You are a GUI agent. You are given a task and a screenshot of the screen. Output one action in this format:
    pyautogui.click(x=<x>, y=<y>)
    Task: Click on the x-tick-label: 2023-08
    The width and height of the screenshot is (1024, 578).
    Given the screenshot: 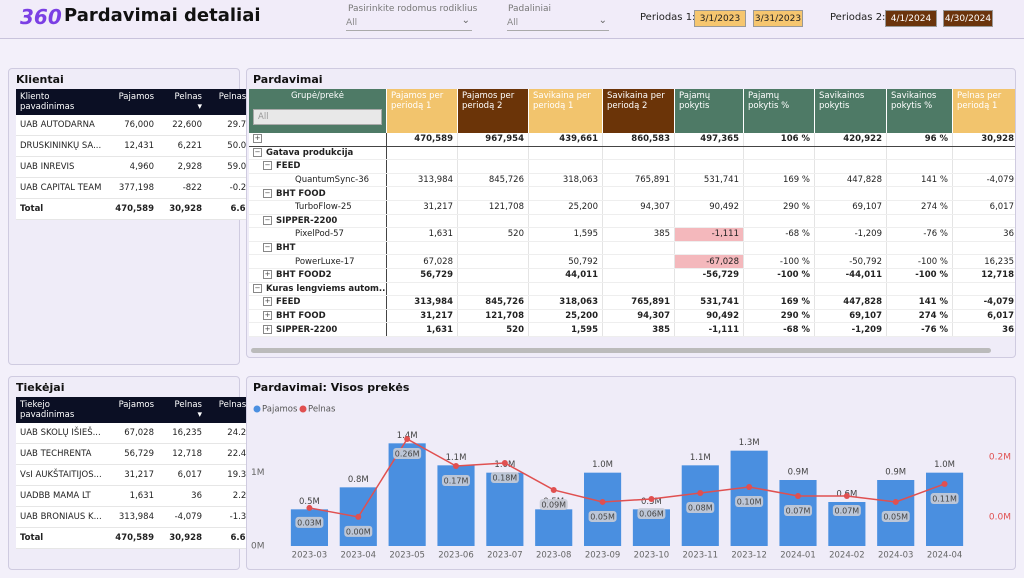 What is the action you would take?
    pyautogui.click(x=554, y=556)
    